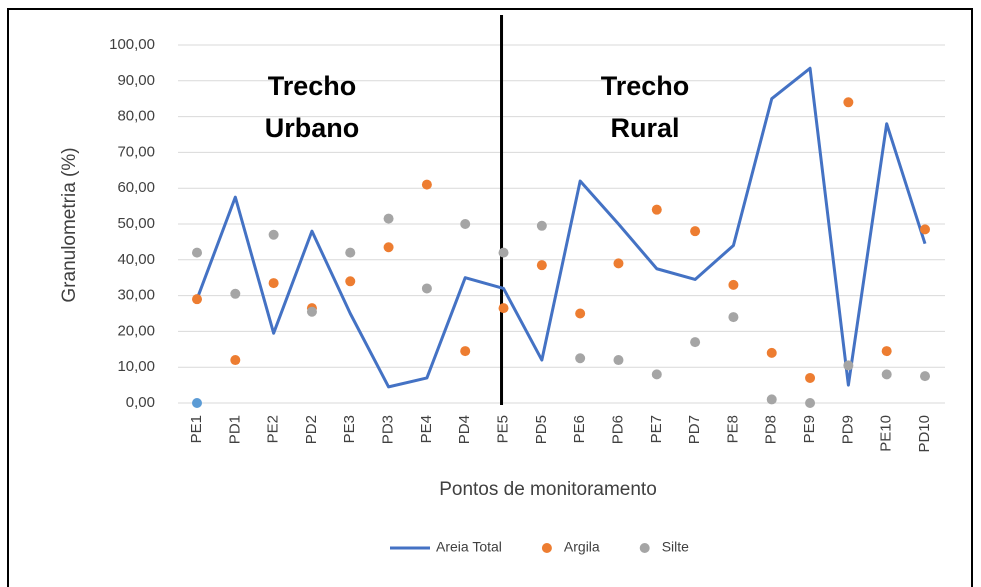  What do you see at coordinates (886, 433) in the screenshot?
I see `x-tick-label: PE10` at bounding box center [886, 433].